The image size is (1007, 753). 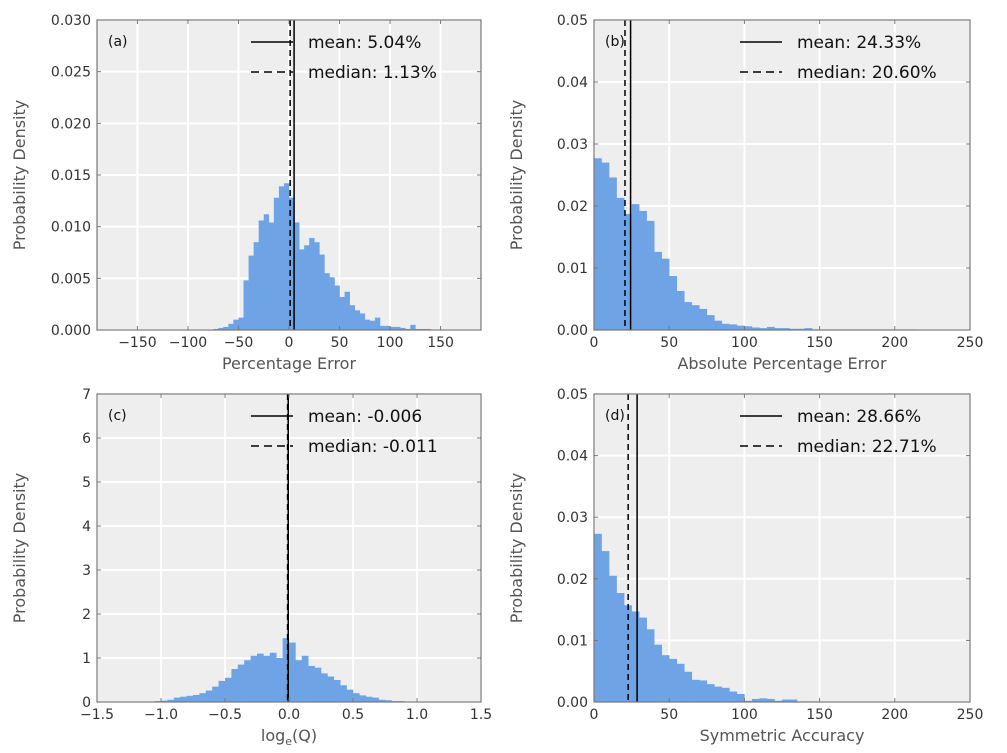 I want to click on x-axis-label: Symmetric Accuracy, so click(x=782, y=735).